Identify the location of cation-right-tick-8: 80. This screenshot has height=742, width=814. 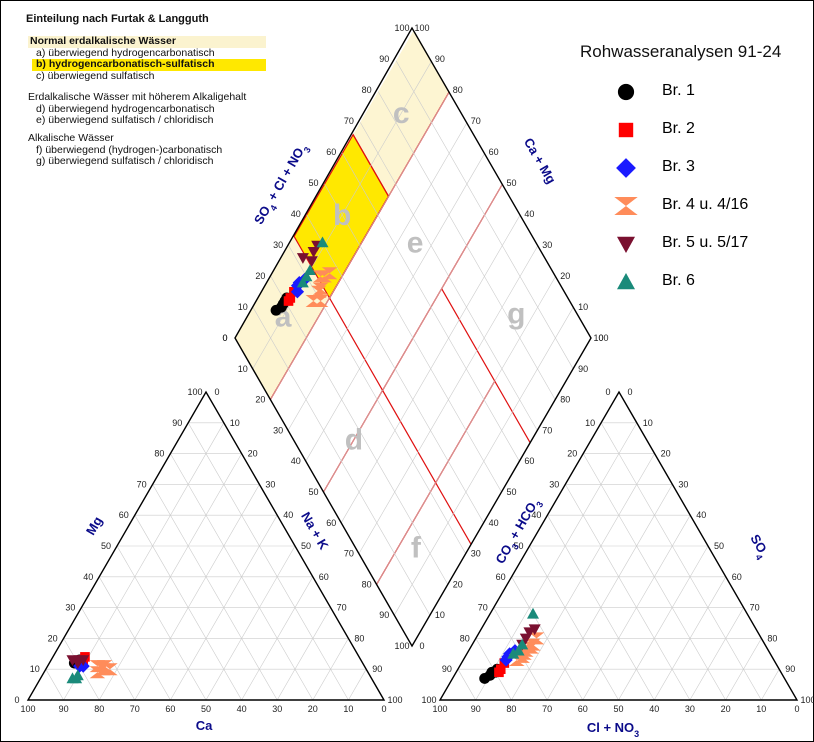
(359, 638).